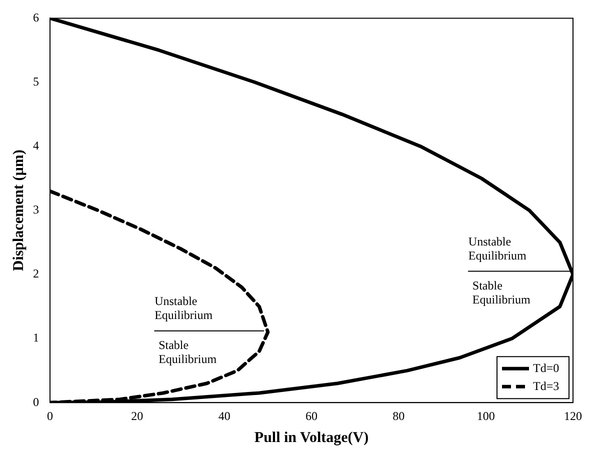 The height and width of the screenshot is (457, 595). What do you see at coordinates (36, 337) in the screenshot?
I see `y-tick-label: 1` at bounding box center [36, 337].